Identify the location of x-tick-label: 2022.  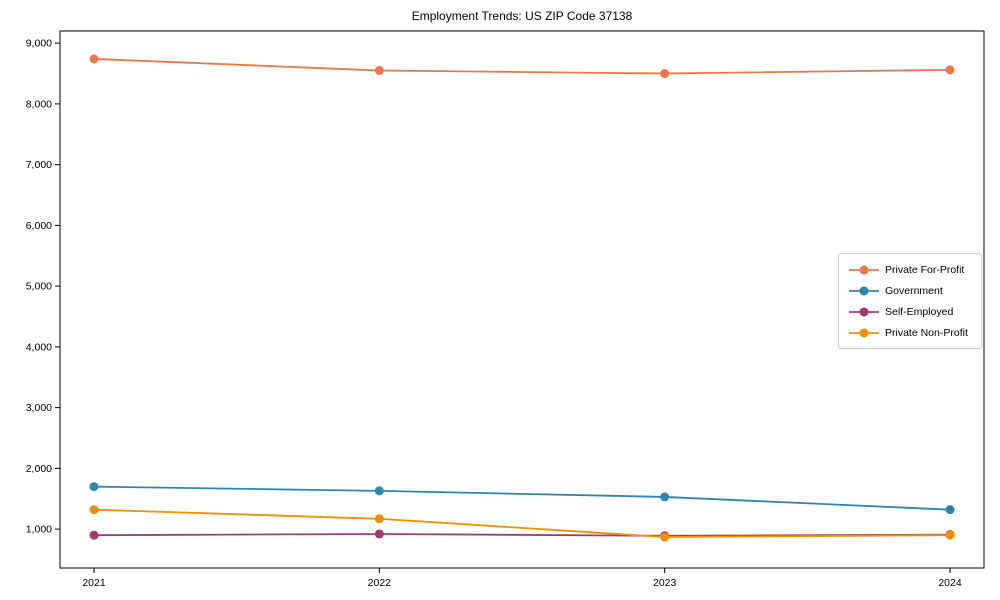
(380, 583).